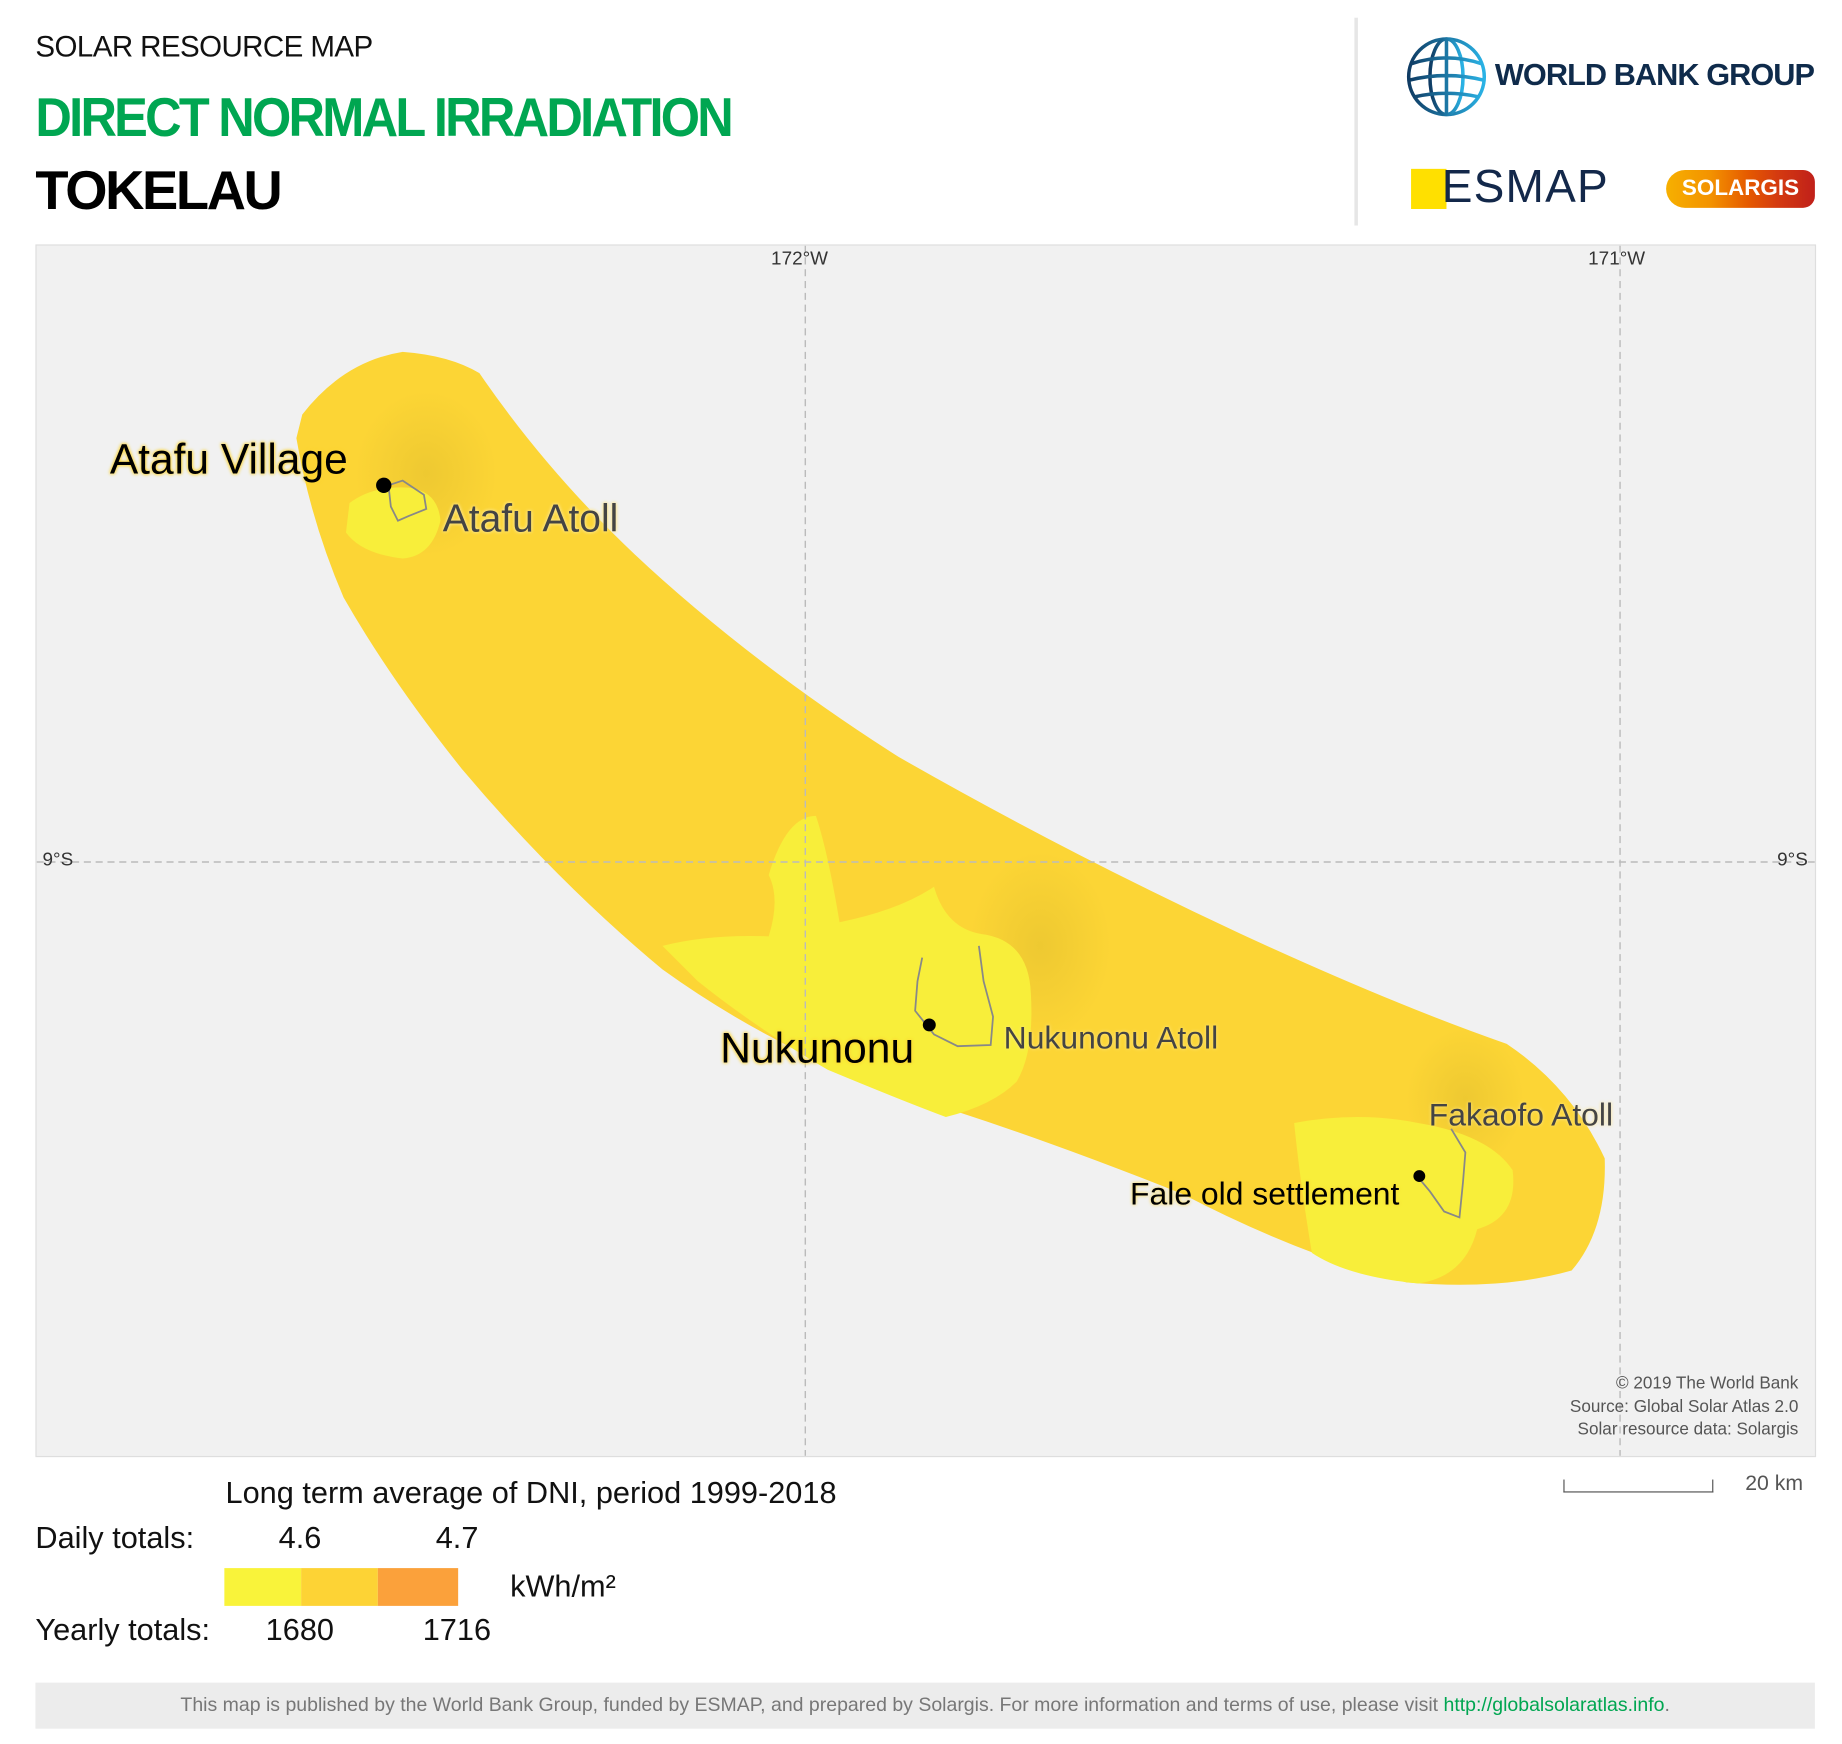 The image size is (1842, 1744). Describe the element at coordinates (1684, 1407) in the screenshot. I see `credit-source: Source: Global Solar Atlas 2.0` at that location.